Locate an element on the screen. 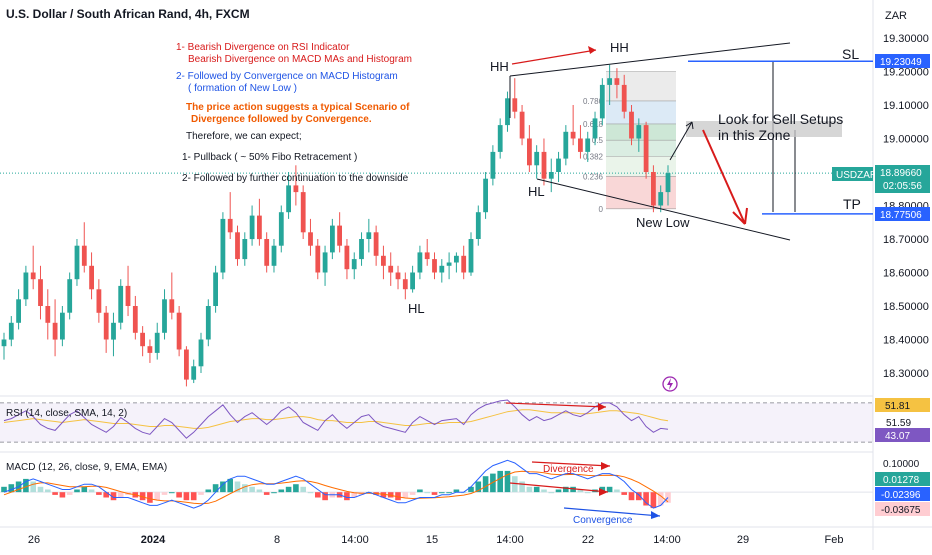  time-axis: 26 2024 8 14:00 15 14:00 22 14:00 29 Feb is located at coordinates (436, 540).